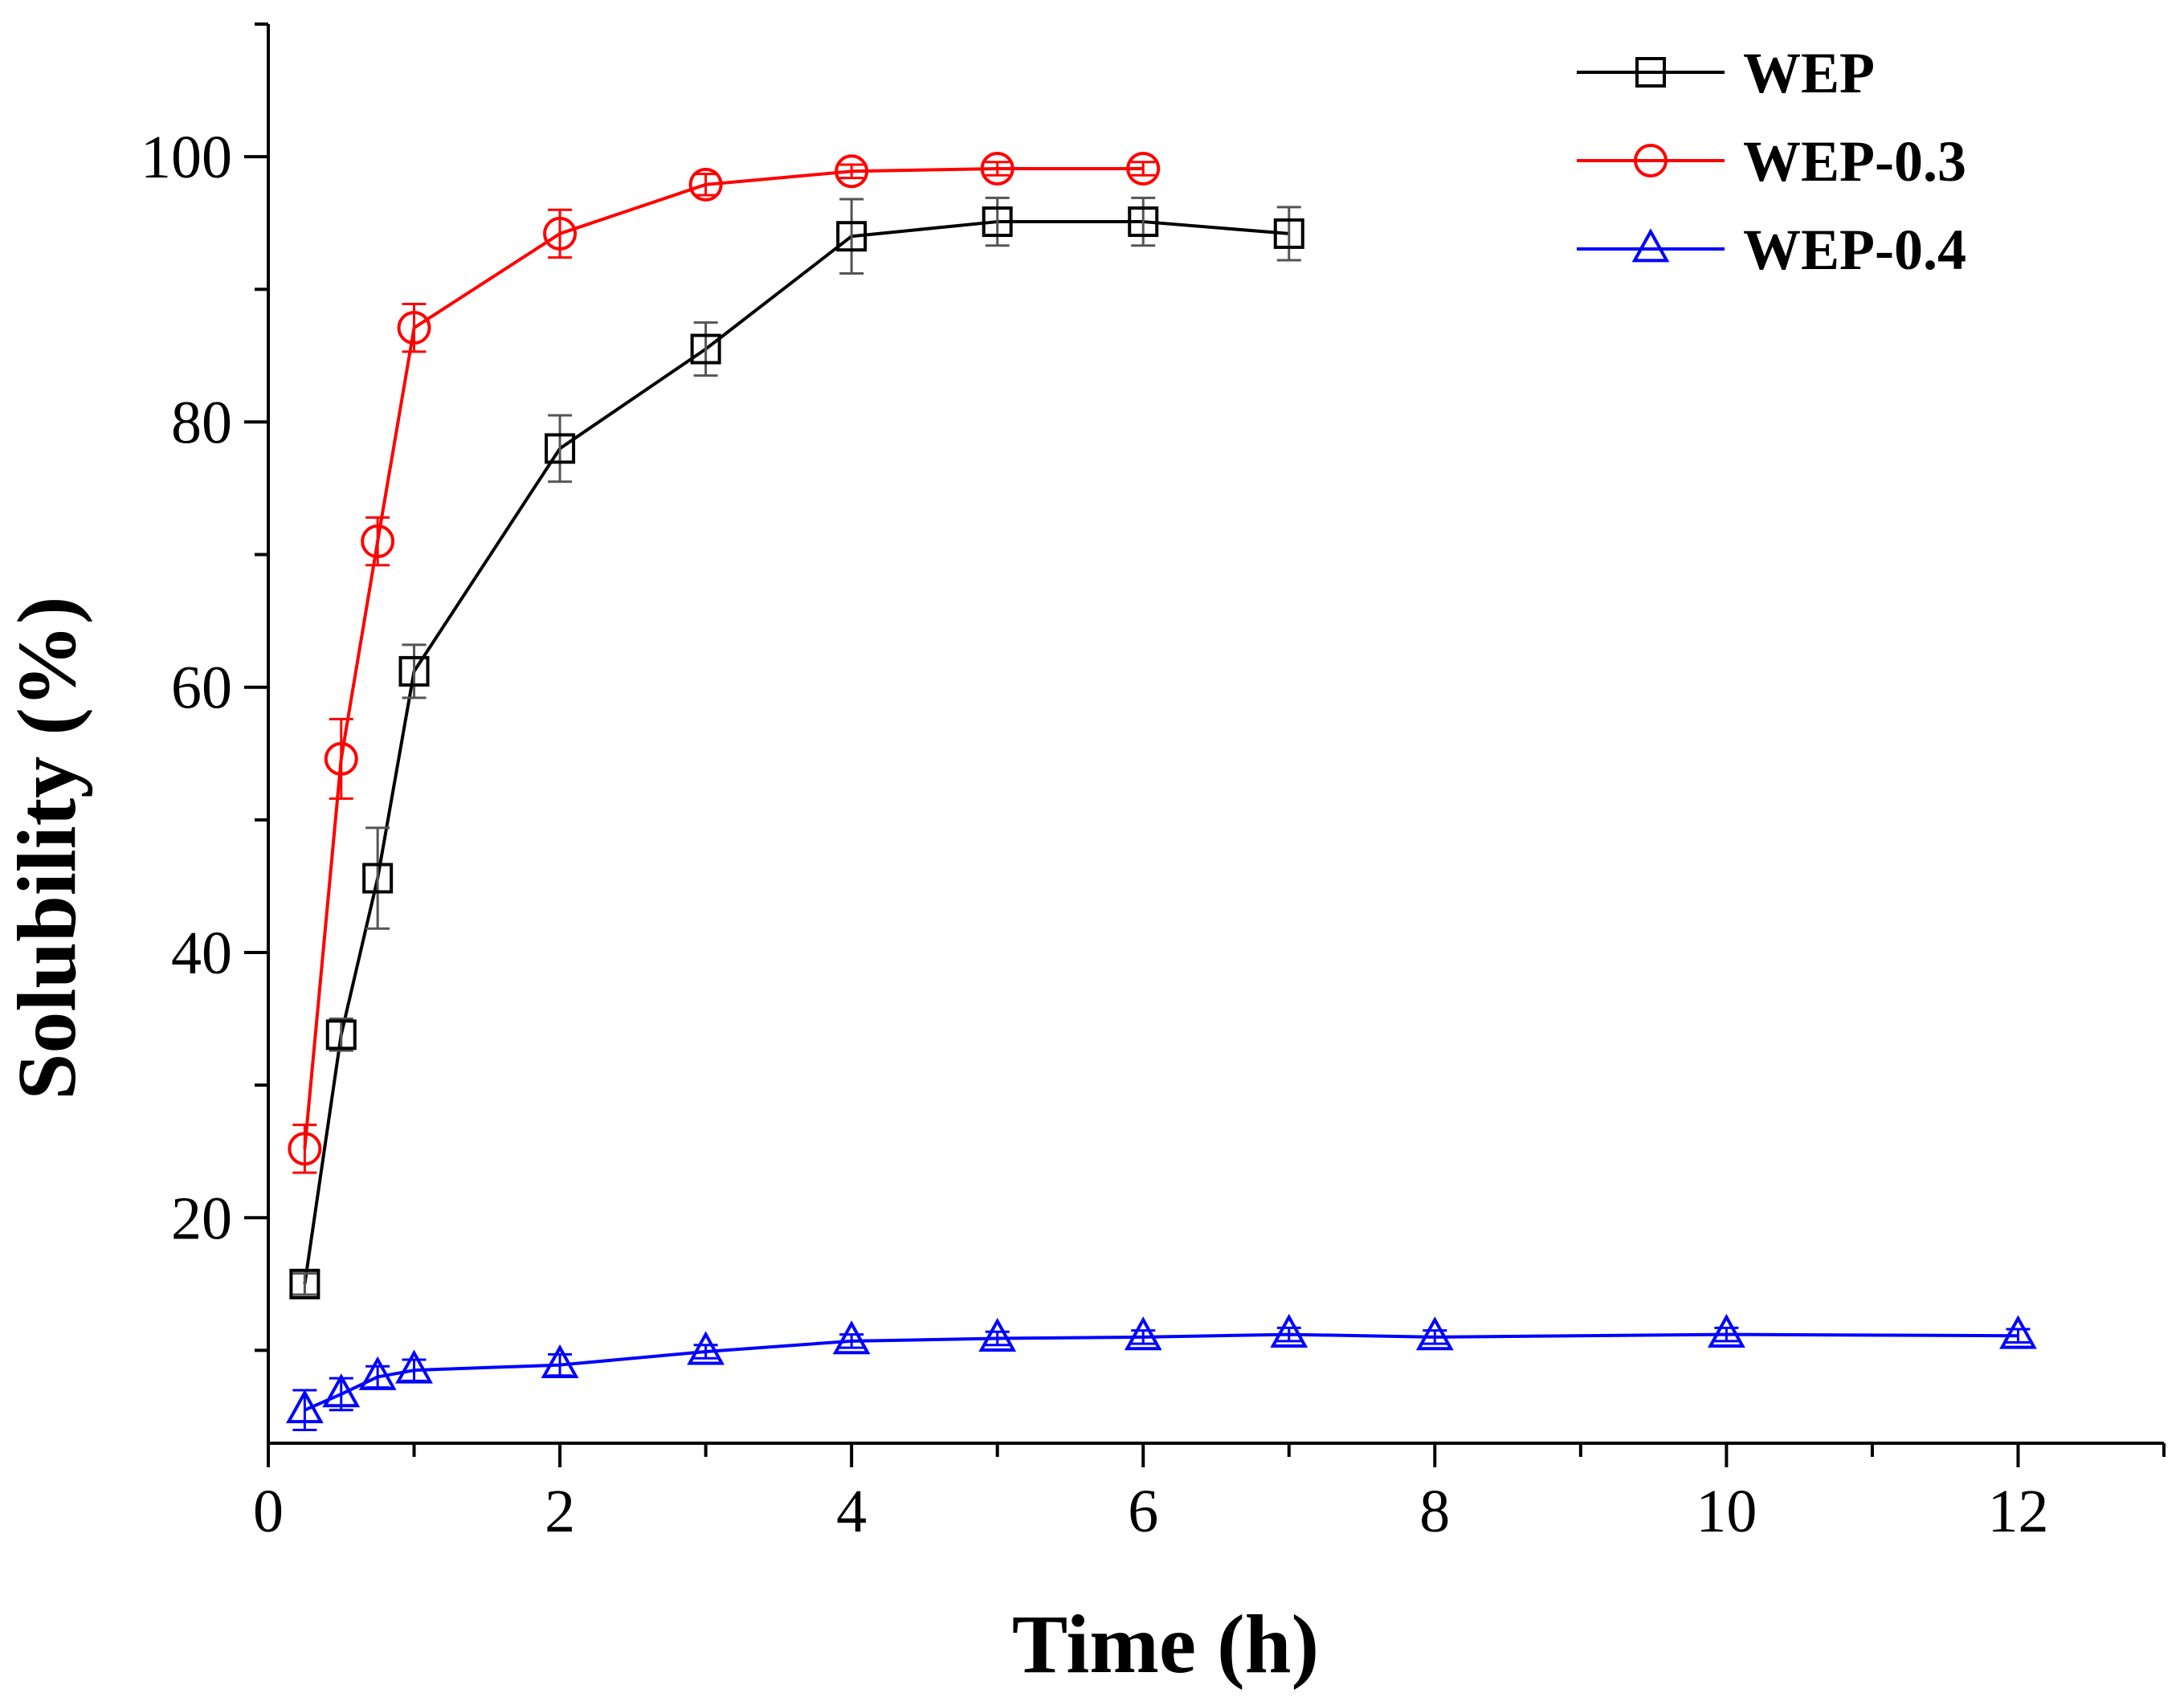 This screenshot has width=2184, height=1701. I want to click on x-tick-label: 0, so click(268, 1512).